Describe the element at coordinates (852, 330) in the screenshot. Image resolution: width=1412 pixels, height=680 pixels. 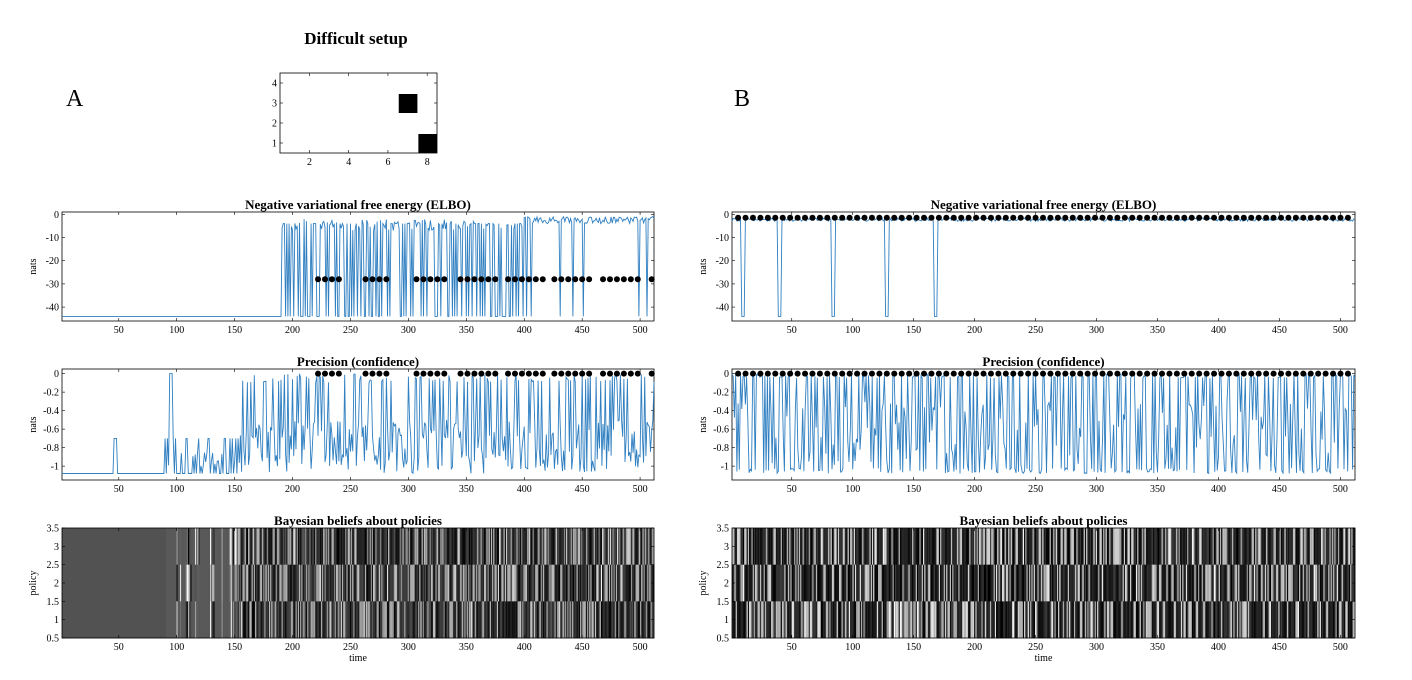
I see `x-tick-label: 100` at that location.